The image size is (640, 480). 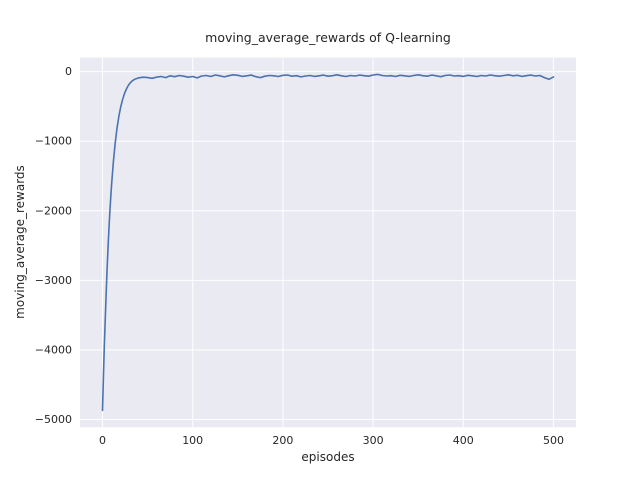 I want to click on y-tick-label: −1000, so click(x=53, y=141).